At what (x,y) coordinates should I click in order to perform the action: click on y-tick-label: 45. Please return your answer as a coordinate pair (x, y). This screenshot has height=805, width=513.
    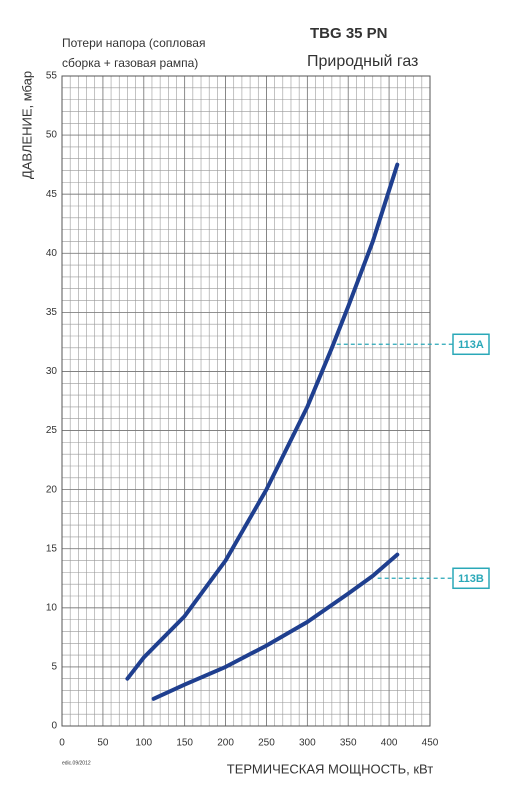
    Looking at the image, I should click on (52, 194).